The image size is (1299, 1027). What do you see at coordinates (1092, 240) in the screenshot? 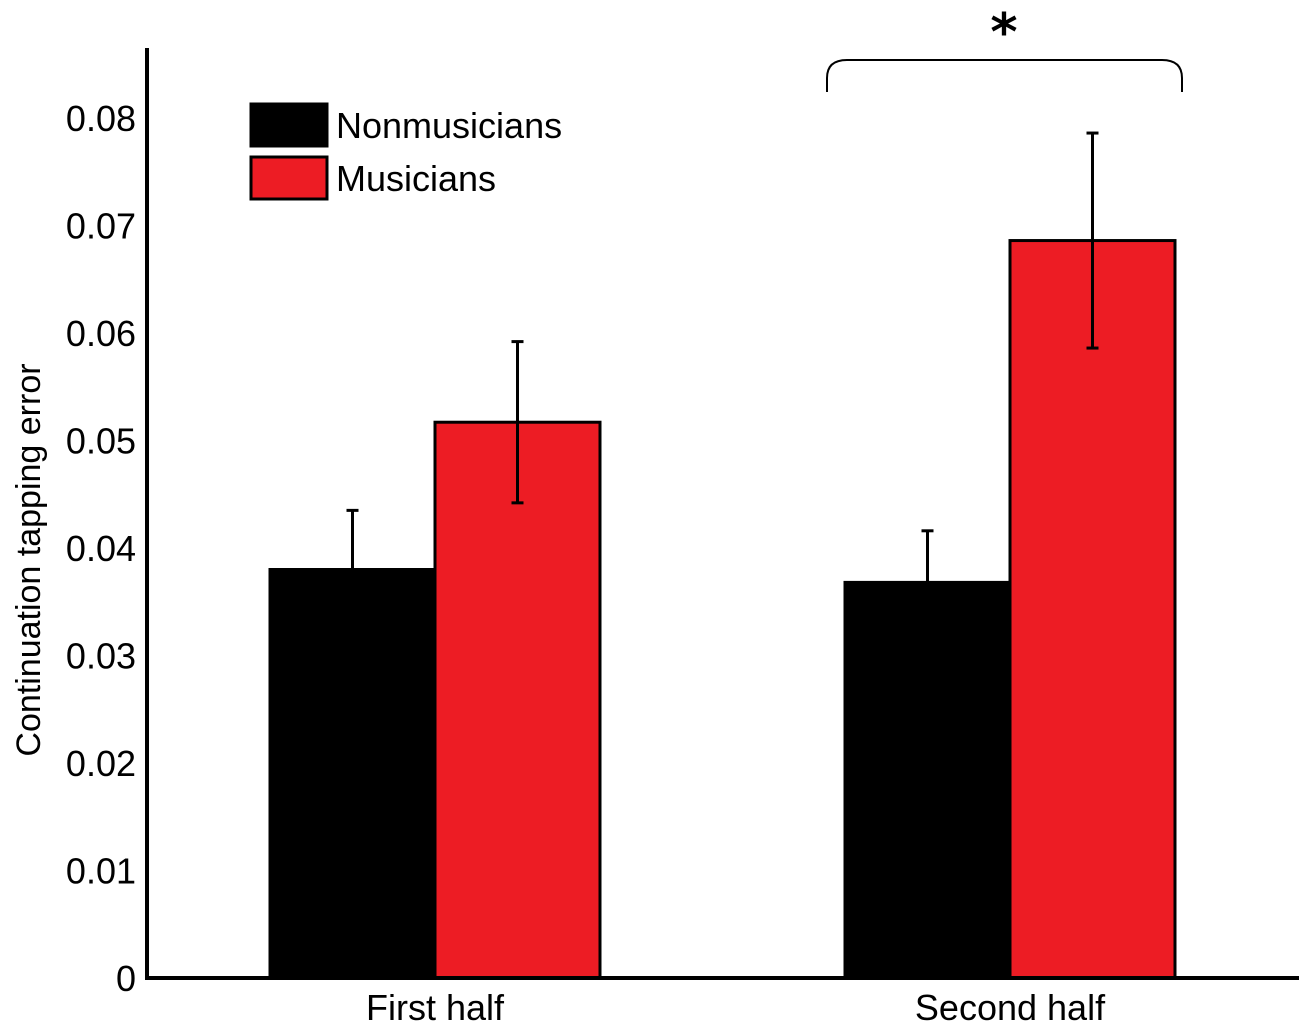
I see `error-bar-musicians-second-half` at bounding box center [1092, 240].